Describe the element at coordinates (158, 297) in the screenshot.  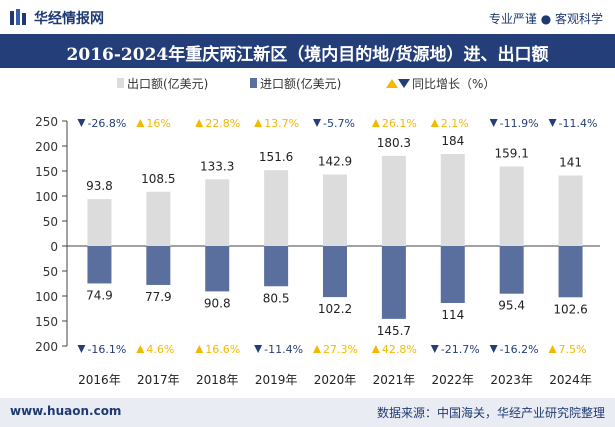
I see `import-value-label: 77.9` at that location.